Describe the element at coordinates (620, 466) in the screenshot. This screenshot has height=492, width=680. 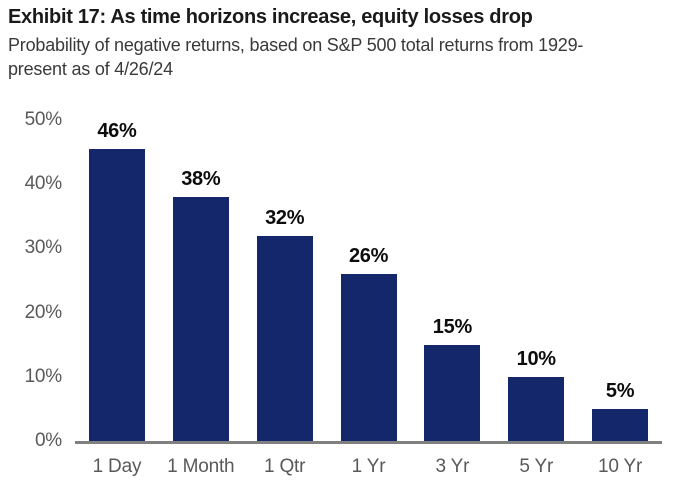
I see `x-axis-label: 10 Yr` at that location.